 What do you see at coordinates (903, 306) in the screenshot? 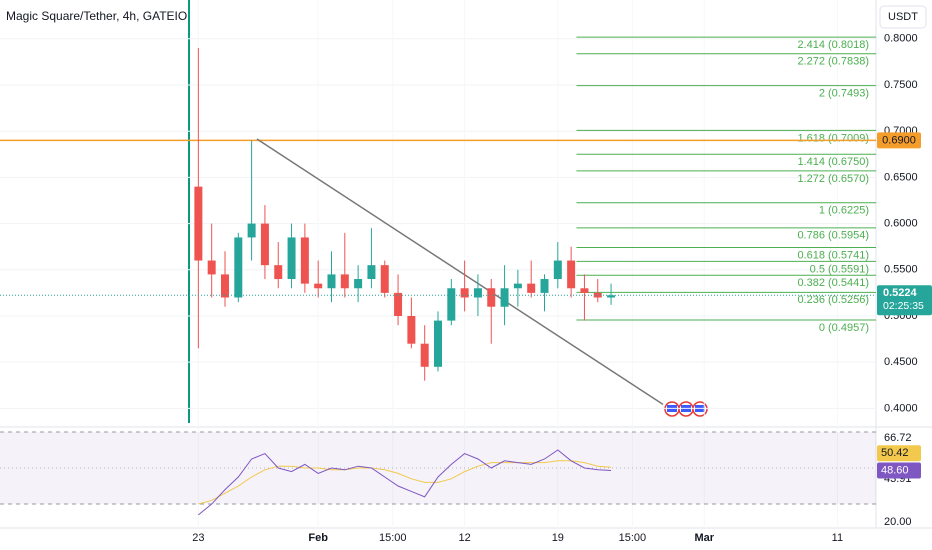
I see `countdown-label: 02:25:35` at bounding box center [903, 306].